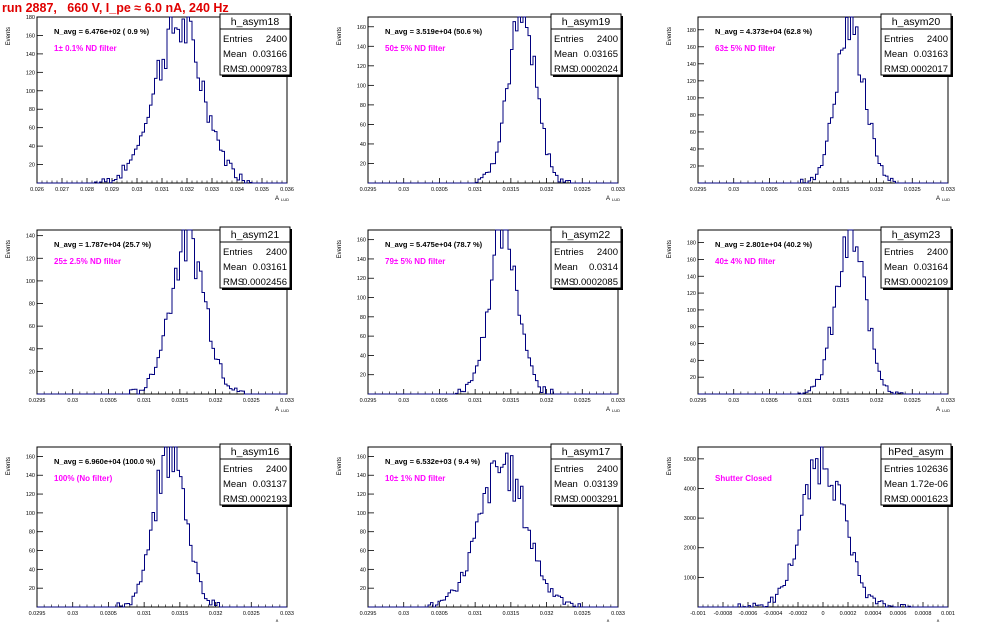  What do you see at coordinates (690, 578) in the screenshot?
I see `y-tick-label: 1000` at bounding box center [690, 578].